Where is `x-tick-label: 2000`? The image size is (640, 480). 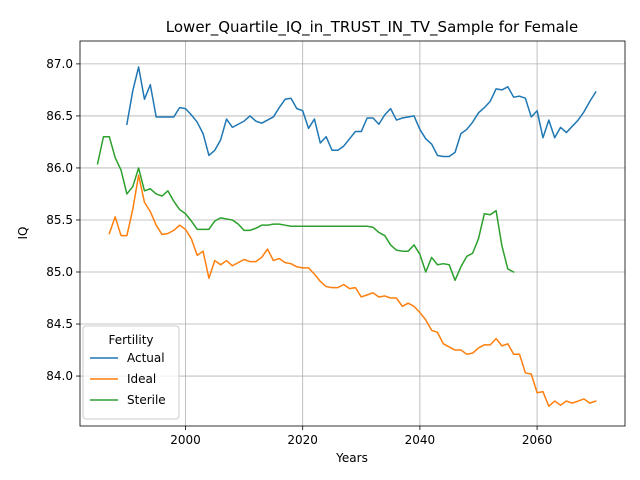
x-tick-label: 2000 is located at coordinates (185, 440).